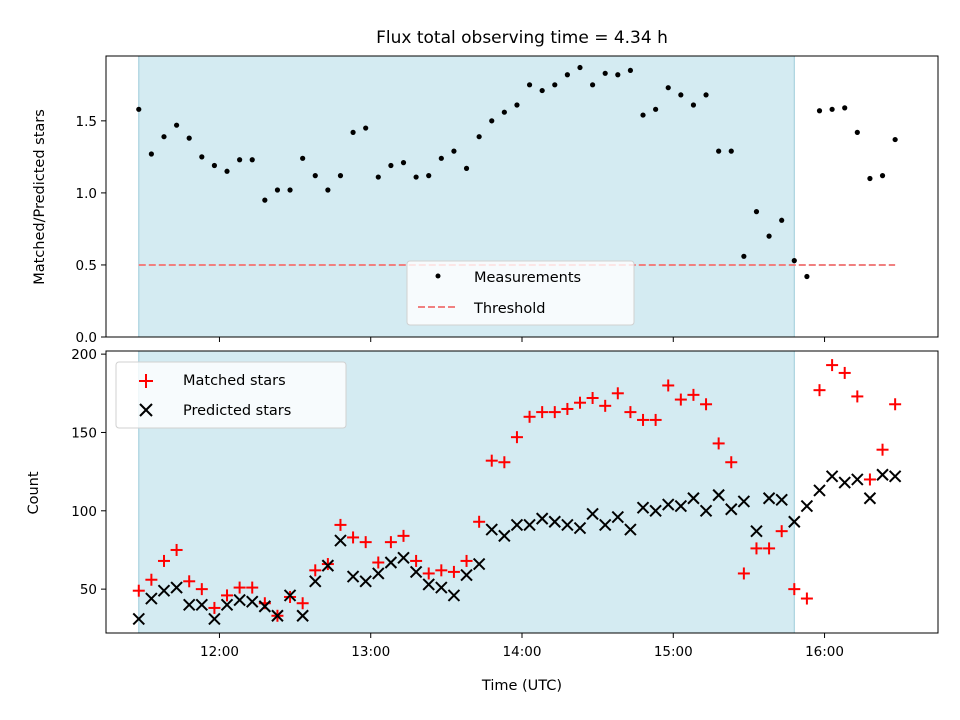  Describe the element at coordinates (438, 276) in the screenshot. I see `legend-measurements-marker` at that location.